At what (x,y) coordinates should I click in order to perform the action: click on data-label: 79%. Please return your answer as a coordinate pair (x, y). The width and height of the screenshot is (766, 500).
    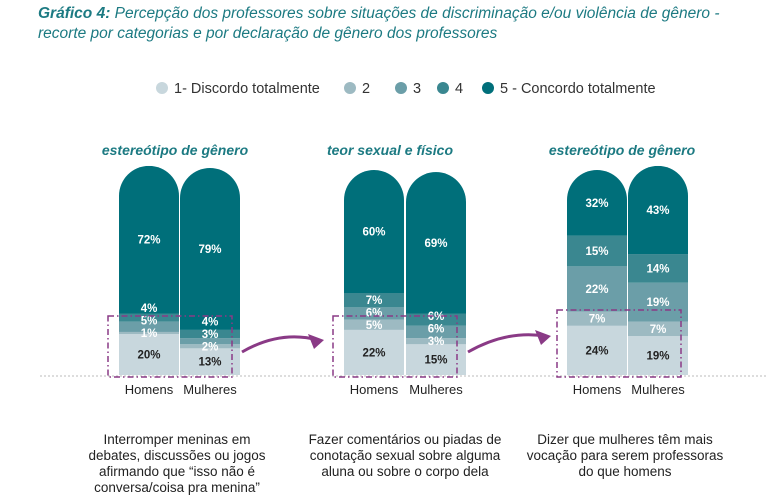
    Looking at the image, I should click on (209, 250).